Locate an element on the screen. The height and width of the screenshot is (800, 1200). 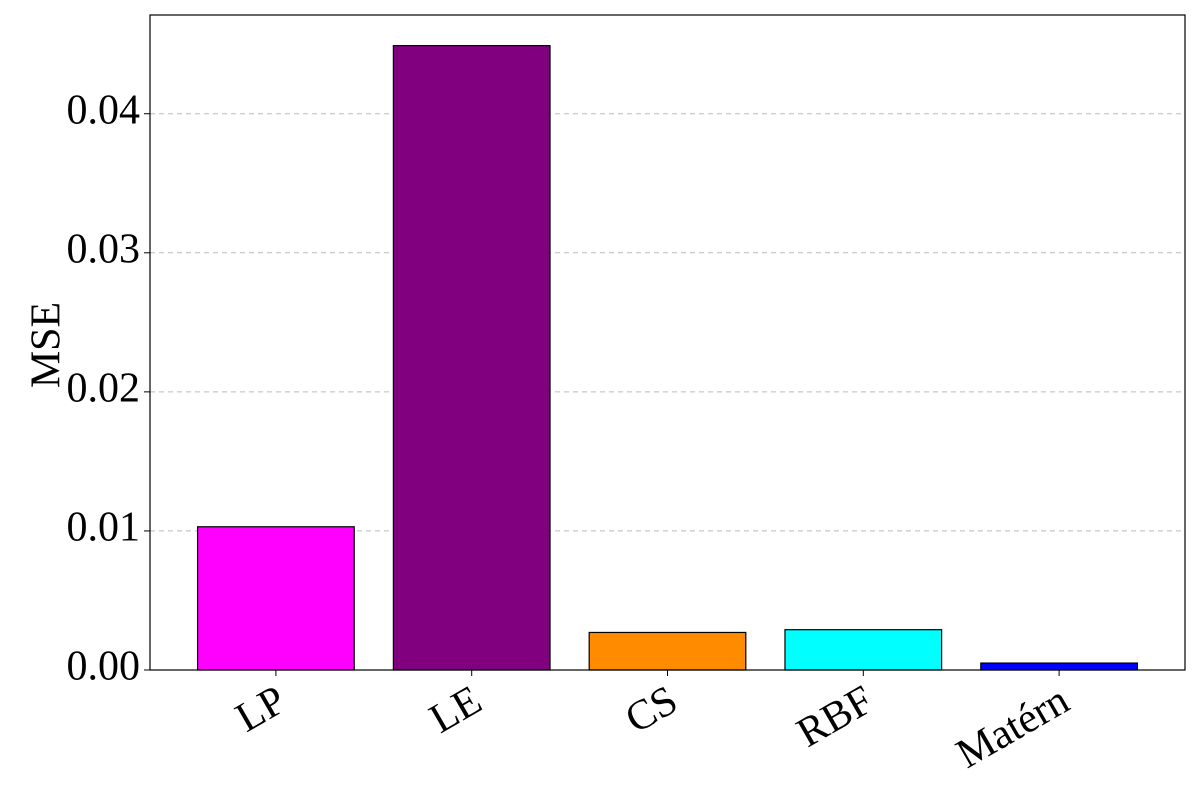
y-tick-label: 0.01 is located at coordinates (104, 528).